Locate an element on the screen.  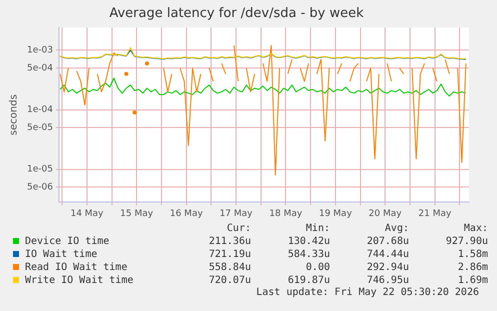
text: 130.42u is located at coordinates (308, 241).